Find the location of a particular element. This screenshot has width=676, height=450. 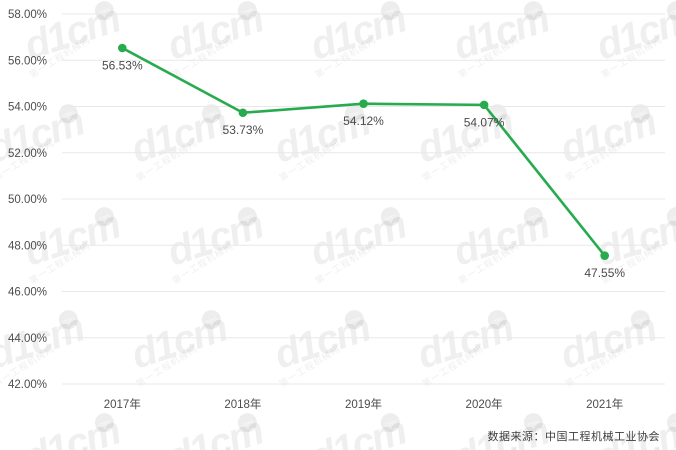

source-note: 数据来源：中国工程机械工业协会 is located at coordinates (573, 437).